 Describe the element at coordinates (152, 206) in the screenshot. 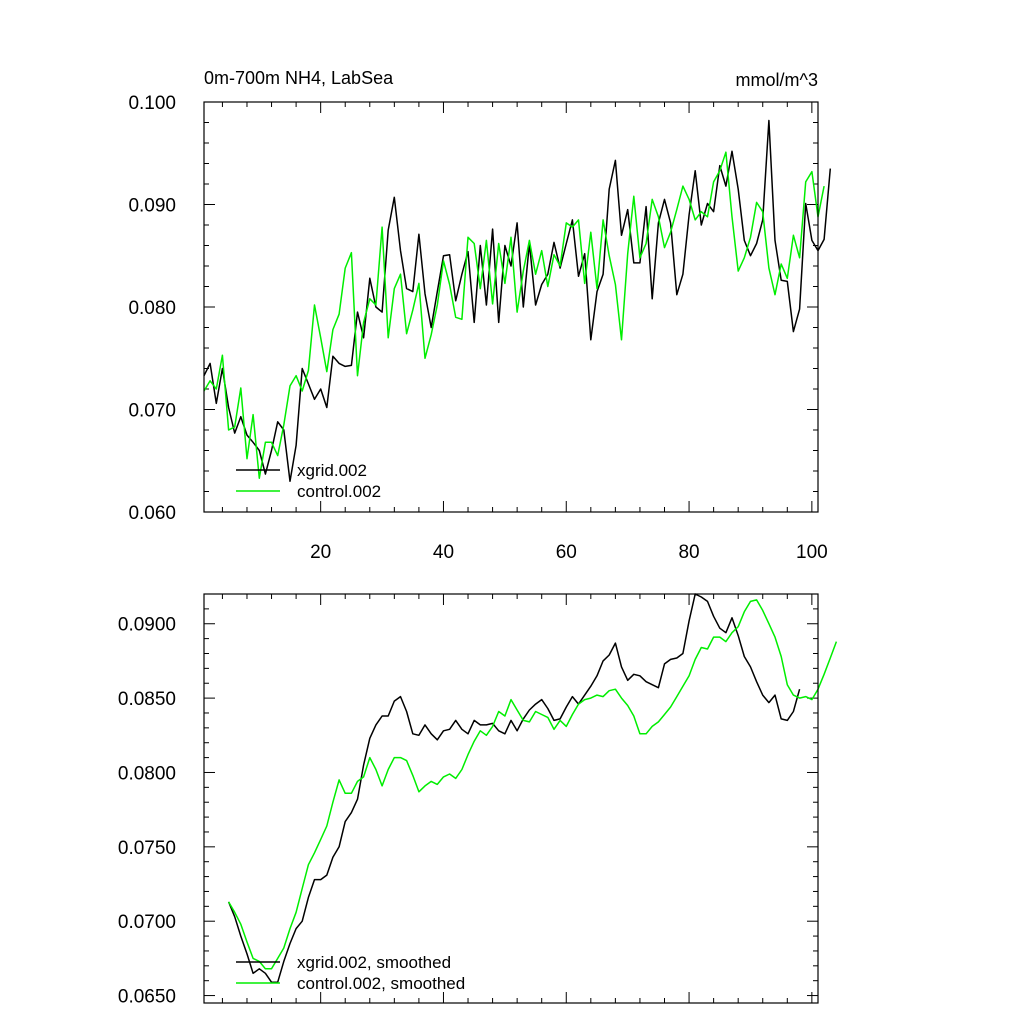

I see `y-tick-label: 0.090` at that location.